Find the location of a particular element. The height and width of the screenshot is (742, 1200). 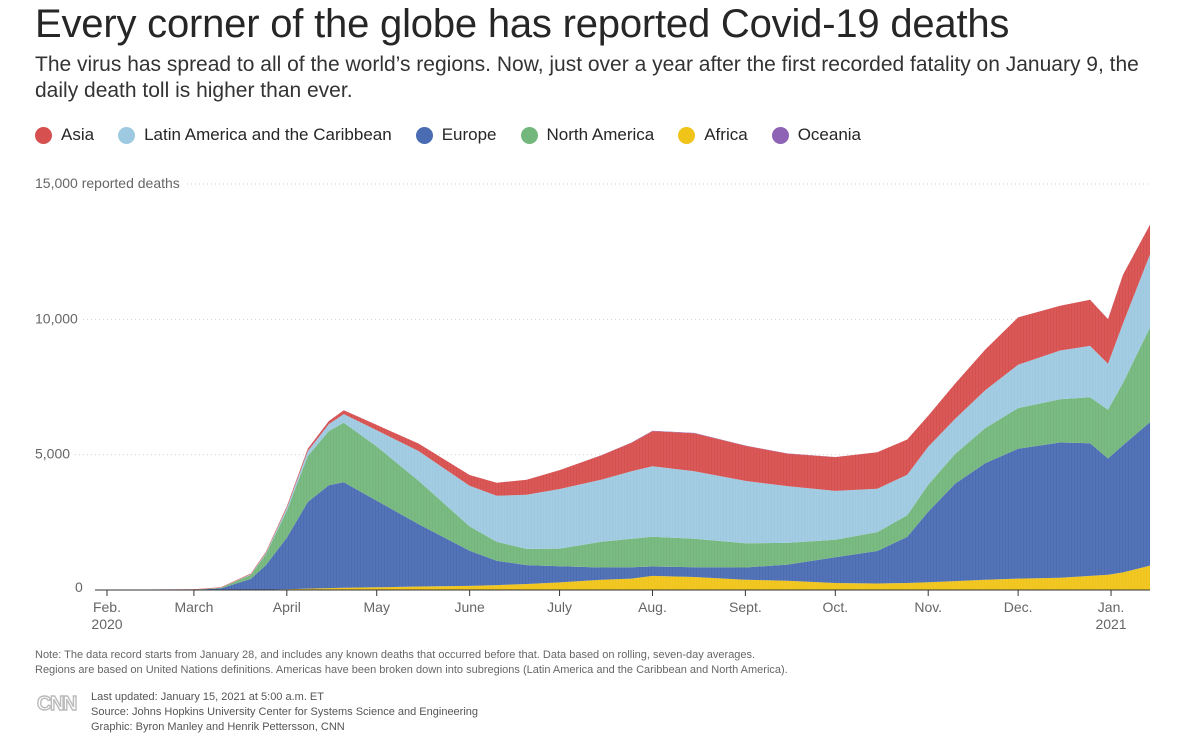

legend-item-europe: Europe is located at coordinates (456, 135).